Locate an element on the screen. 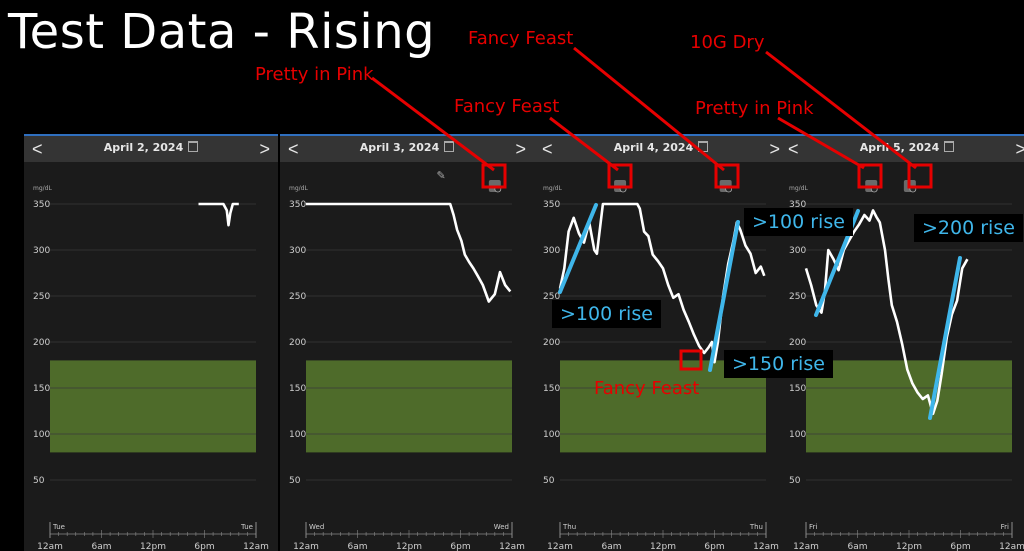 The width and height of the screenshot is (1024, 551). rise-label-200: >200 rise is located at coordinates (968, 228).